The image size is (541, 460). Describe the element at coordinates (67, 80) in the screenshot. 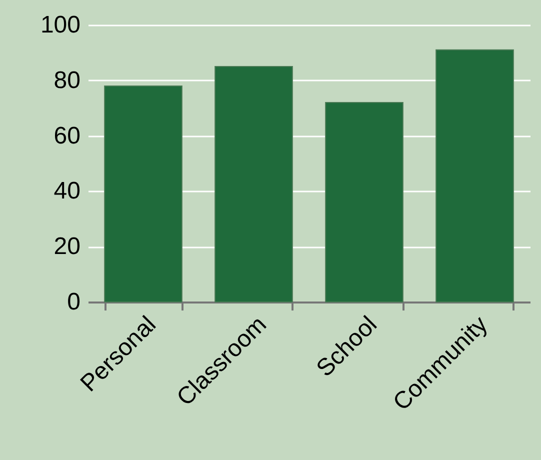

I see `y-tick-label: 80` at that location.